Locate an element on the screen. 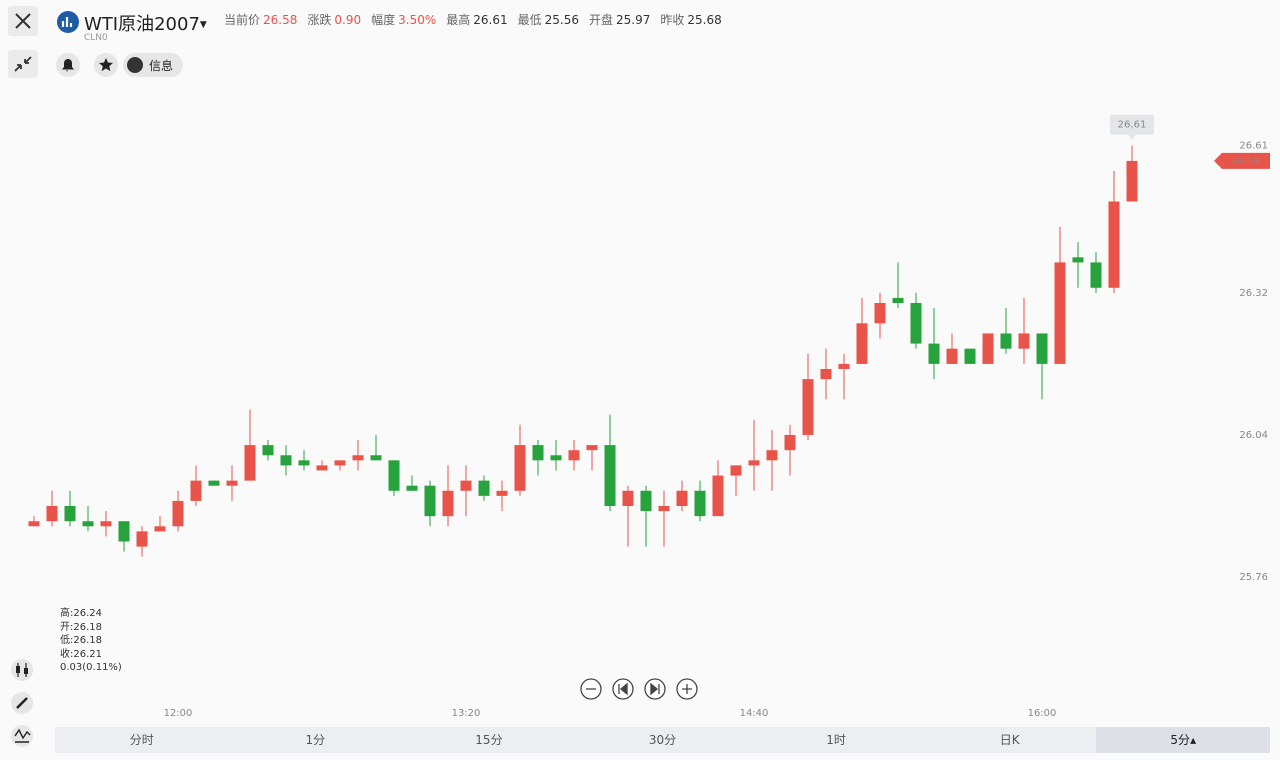 The width and height of the screenshot is (1280, 760). quote-label: 涨跌 is located at coordinates (319, 20).